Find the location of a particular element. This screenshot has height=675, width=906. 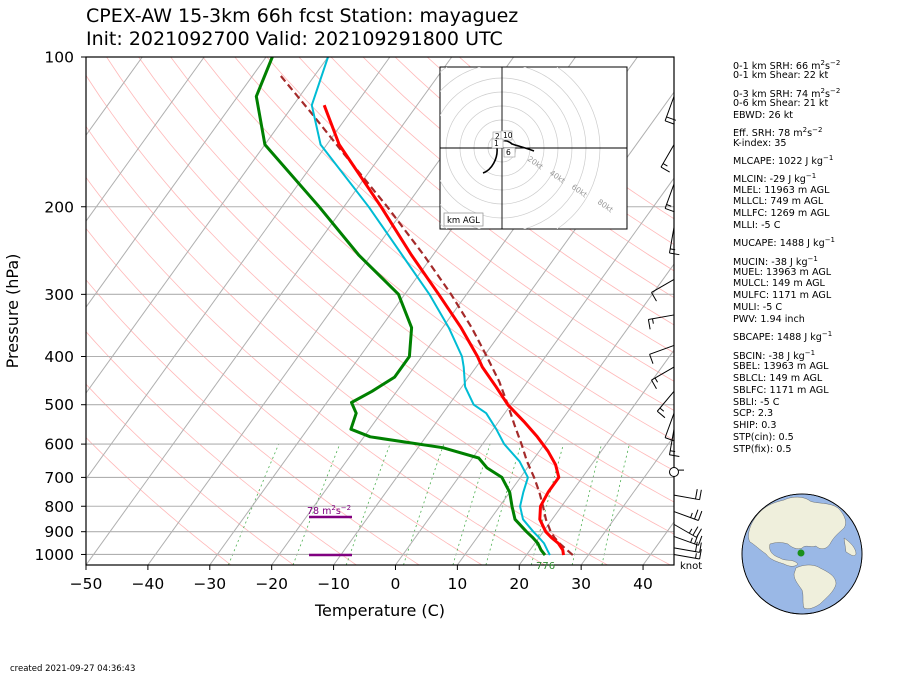

y-tick-label: 600 is located at coordinates (59, 445).